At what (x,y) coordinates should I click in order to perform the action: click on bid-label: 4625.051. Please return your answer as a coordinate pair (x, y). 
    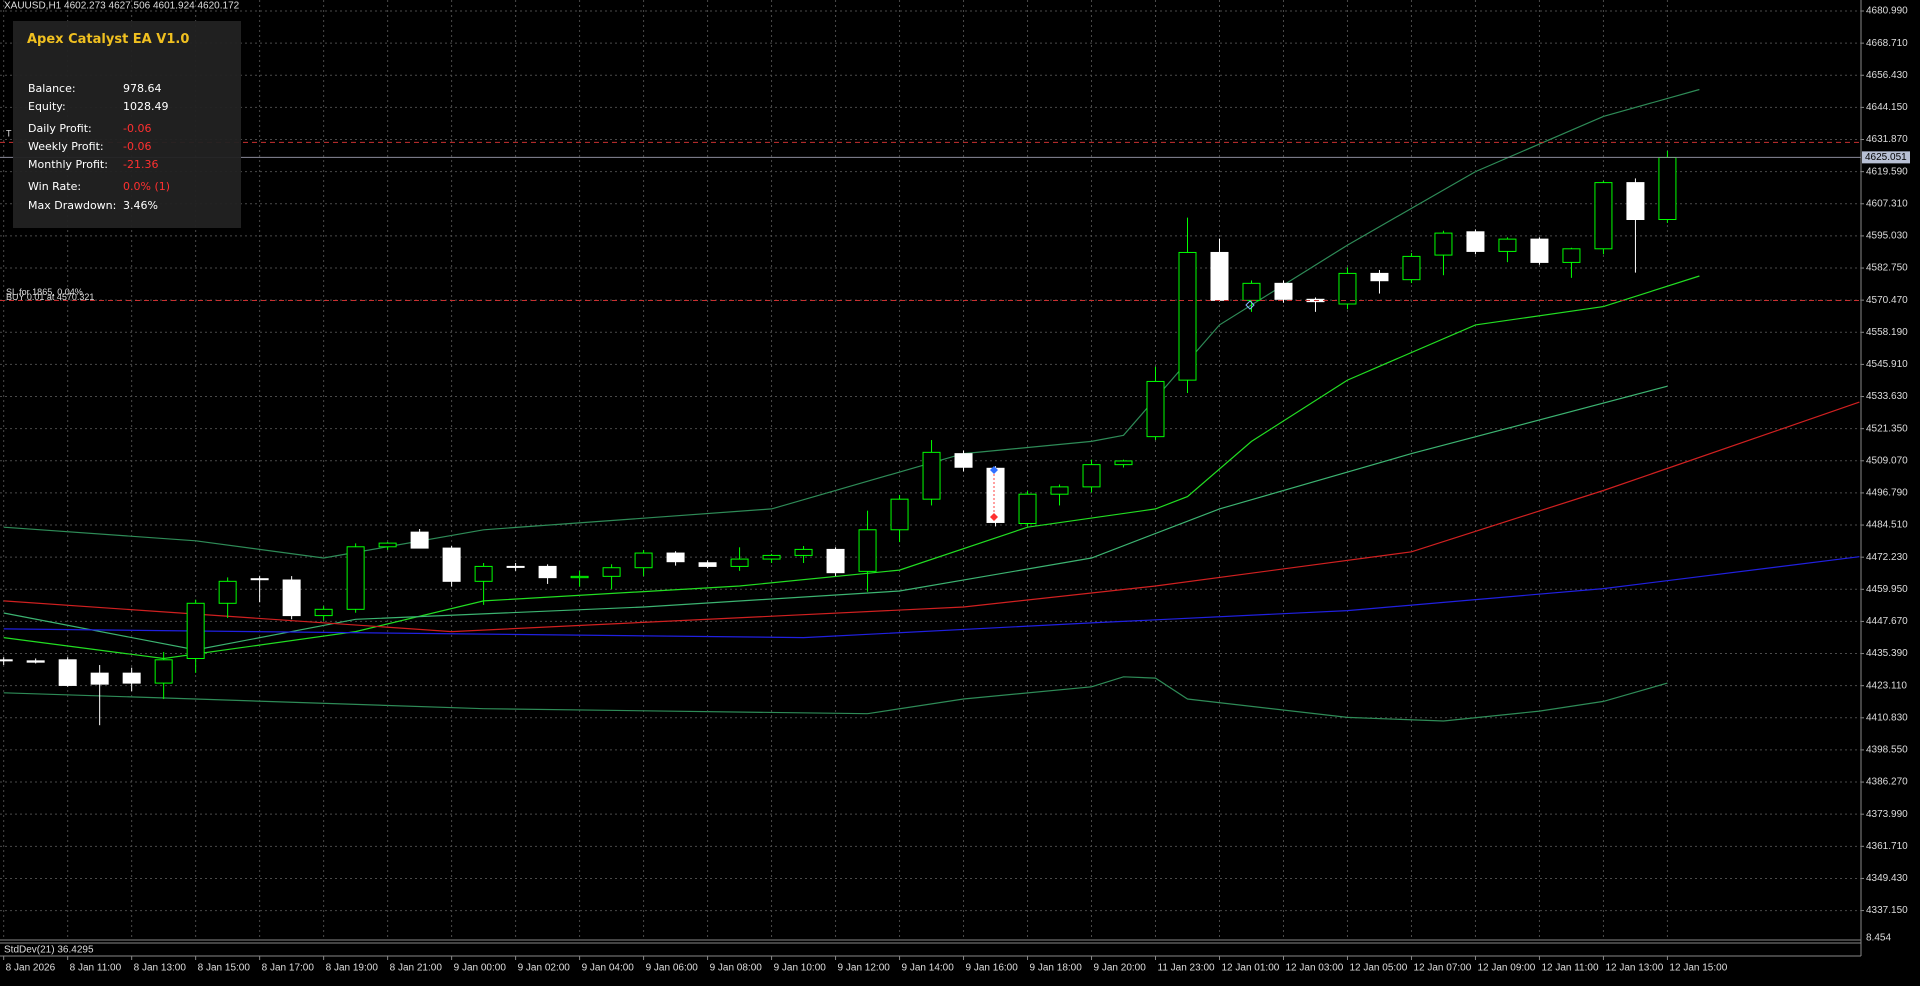
    Looking at the image, I should click on (1886, 157).